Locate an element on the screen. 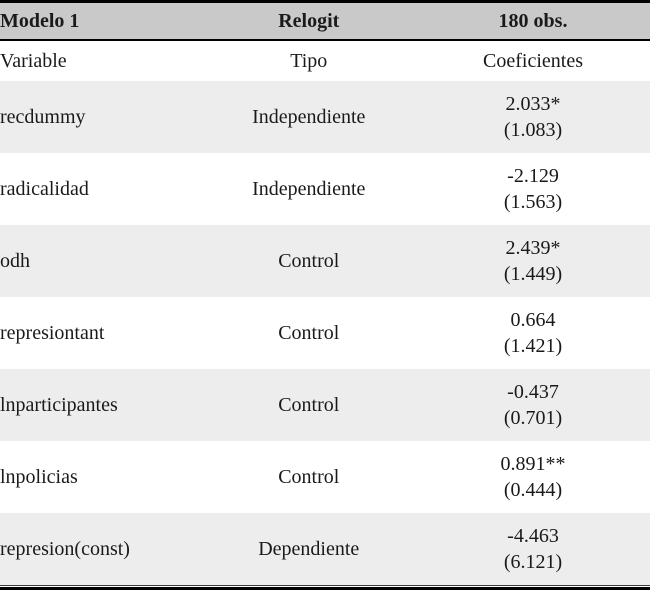 This screenshot has height=591, width=650. method-label: Relogit is located at coordinates (308, 21).